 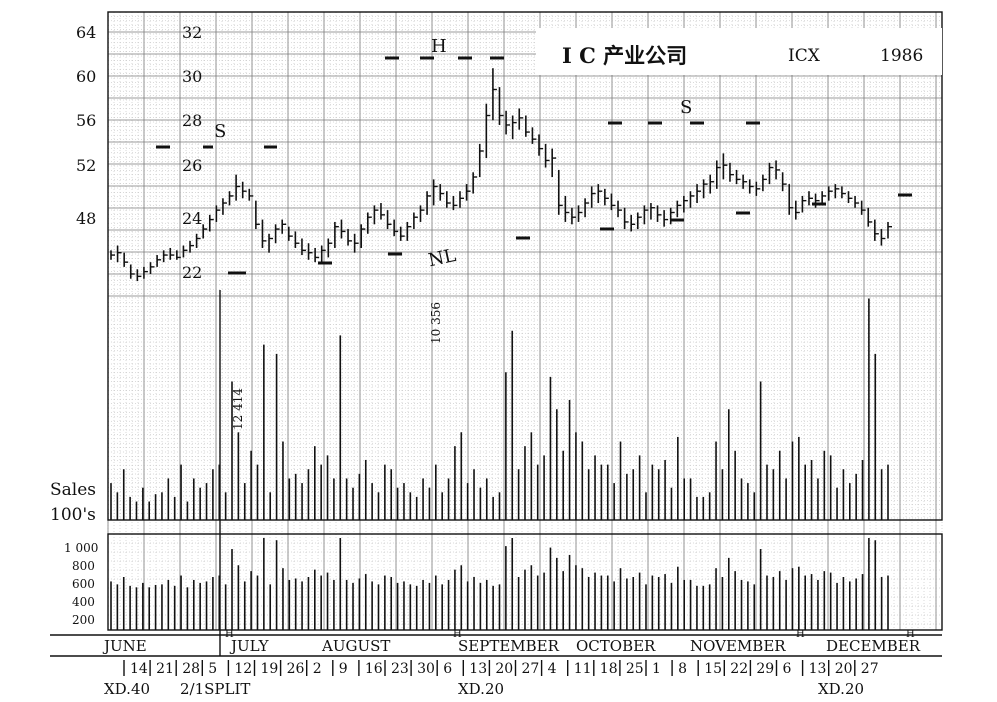 What do you see at coordinates (86, 165) in the screenshot?
I see `left-axis-tick: 52` at bounding box center [86, 165].